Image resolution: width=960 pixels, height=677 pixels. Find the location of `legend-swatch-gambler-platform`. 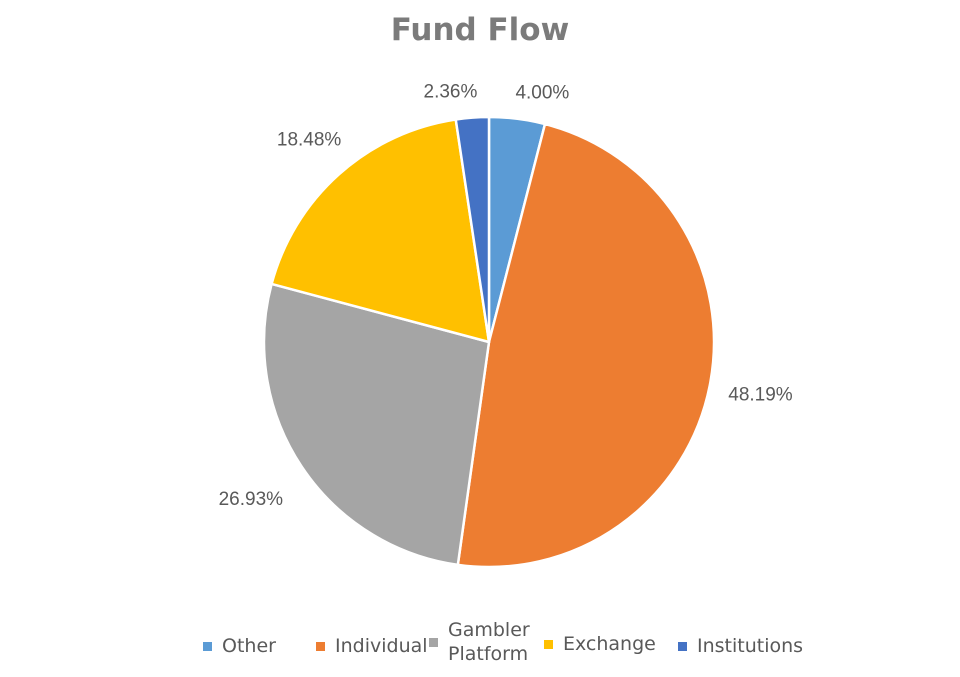

legend-swatch-gambler-platform is located at coordinates (433, 642).